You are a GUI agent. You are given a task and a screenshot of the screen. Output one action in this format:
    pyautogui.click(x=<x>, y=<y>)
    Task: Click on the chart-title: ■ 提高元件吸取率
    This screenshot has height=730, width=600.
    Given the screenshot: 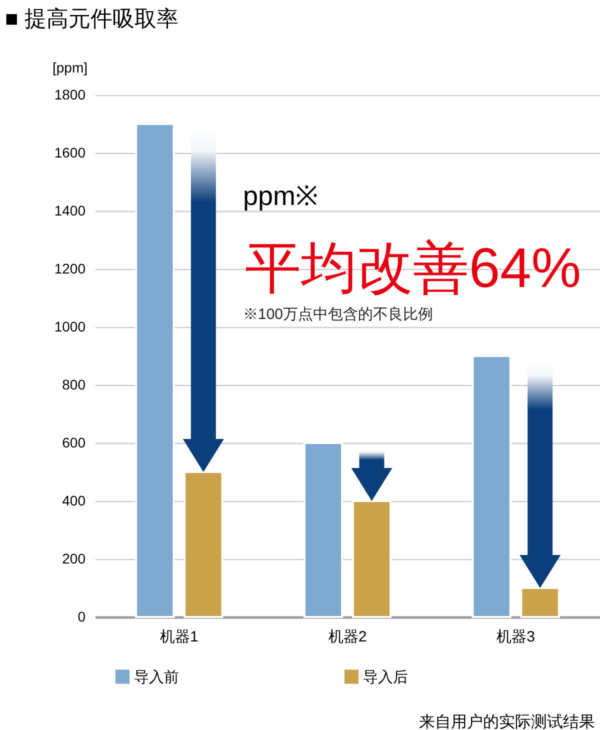 What is the action you would take?
    pyautogui.click(x=91, y=18)
    